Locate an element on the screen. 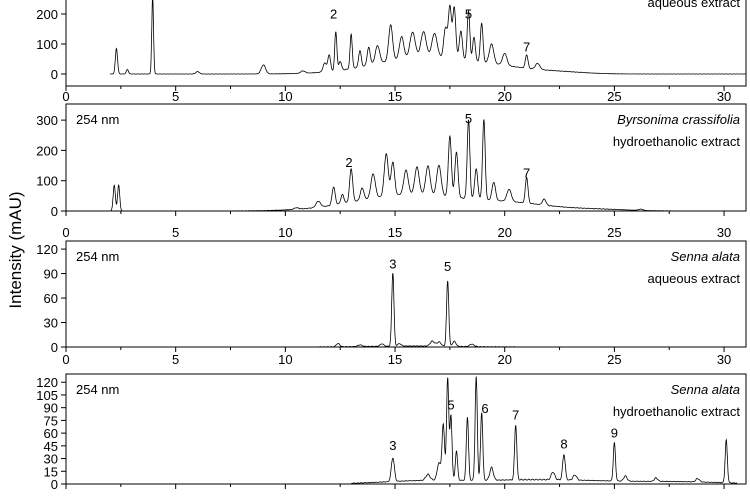 This screenshot has height=499, width=750. peak-label: 8 is located at coordinates (563, 443).